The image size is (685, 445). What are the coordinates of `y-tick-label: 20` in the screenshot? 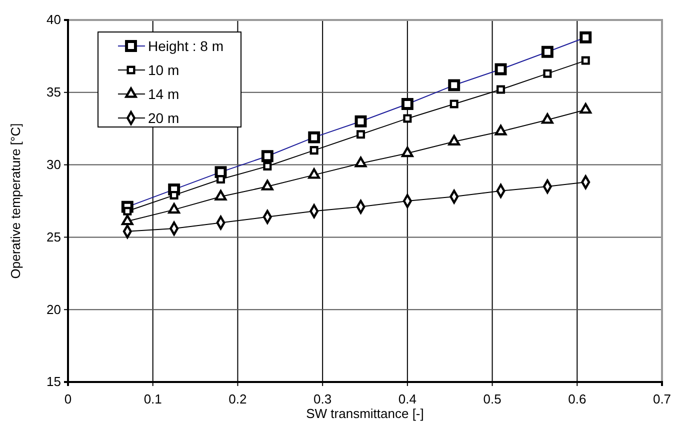 It's located at (53, 309).